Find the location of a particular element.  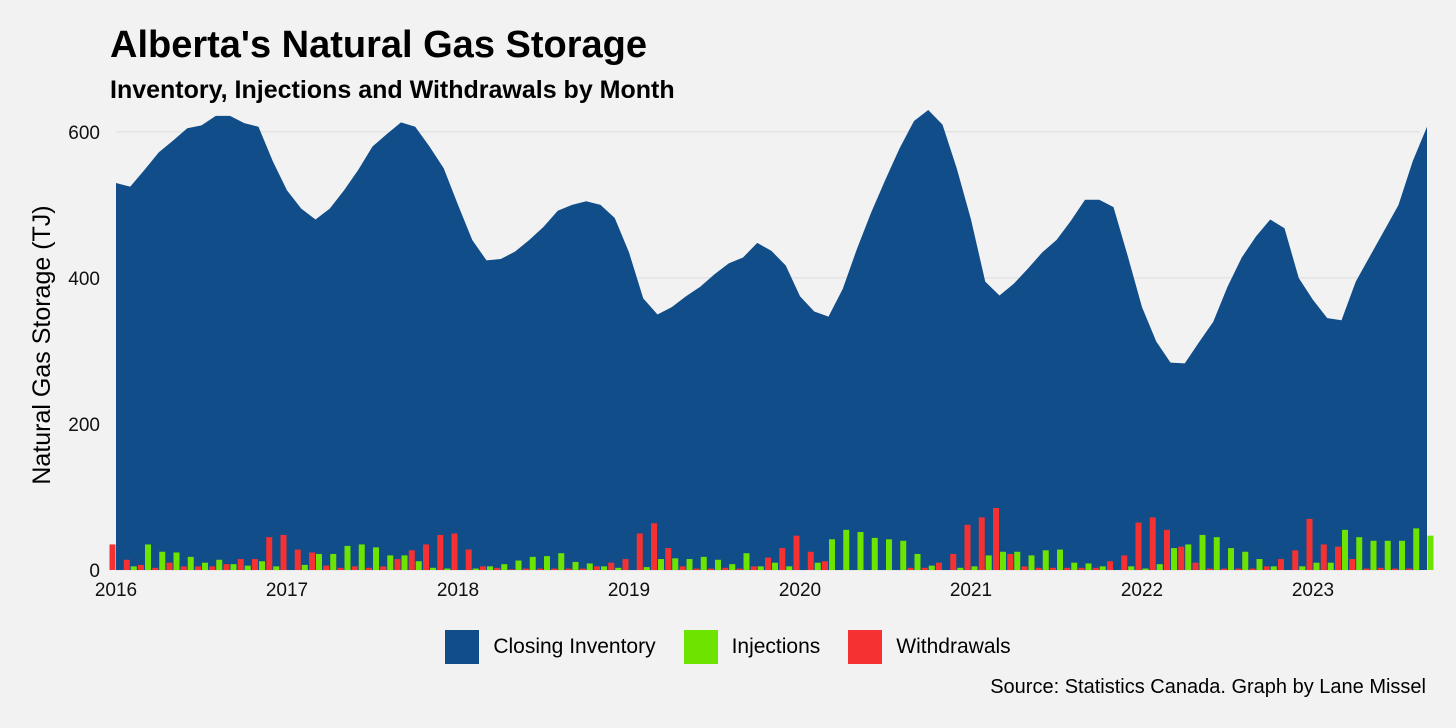

legend: Closing Inventory Injections Withdrawals is located at coordinates (728, 647).